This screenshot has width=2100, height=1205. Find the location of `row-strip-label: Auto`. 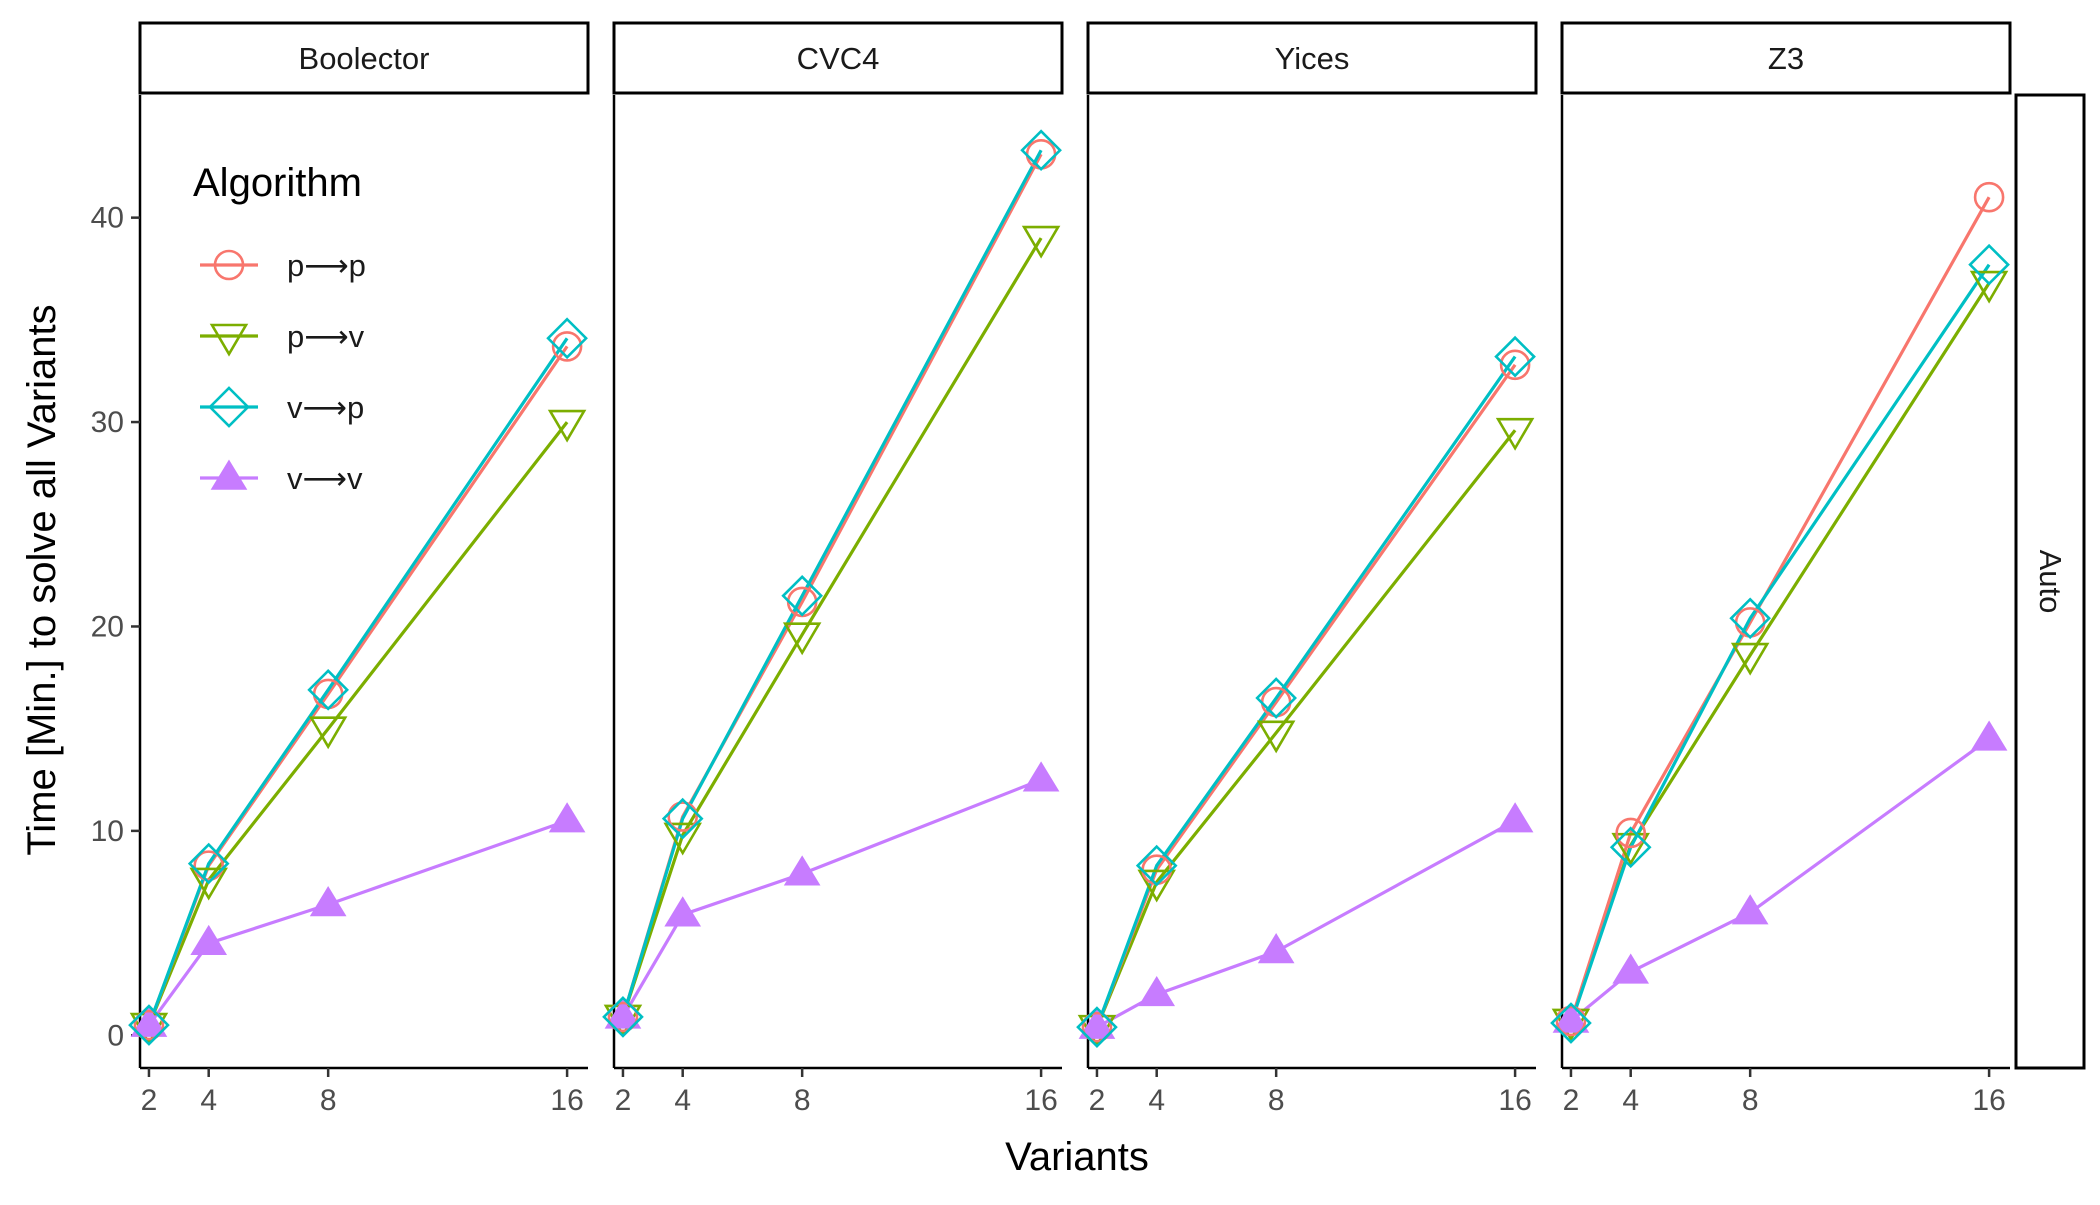

row-strip-label: Auto is located at coordinates (2050, 582).